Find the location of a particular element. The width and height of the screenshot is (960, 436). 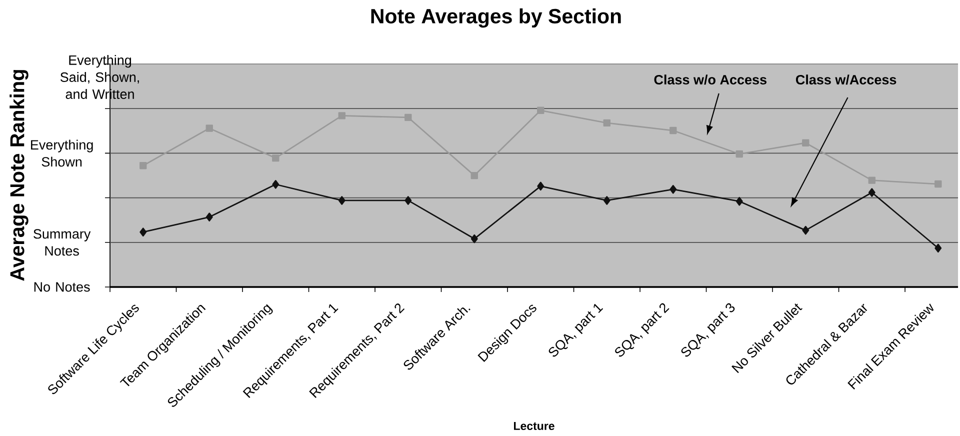

text: Class w/Access is located at coordinates (846, 79).